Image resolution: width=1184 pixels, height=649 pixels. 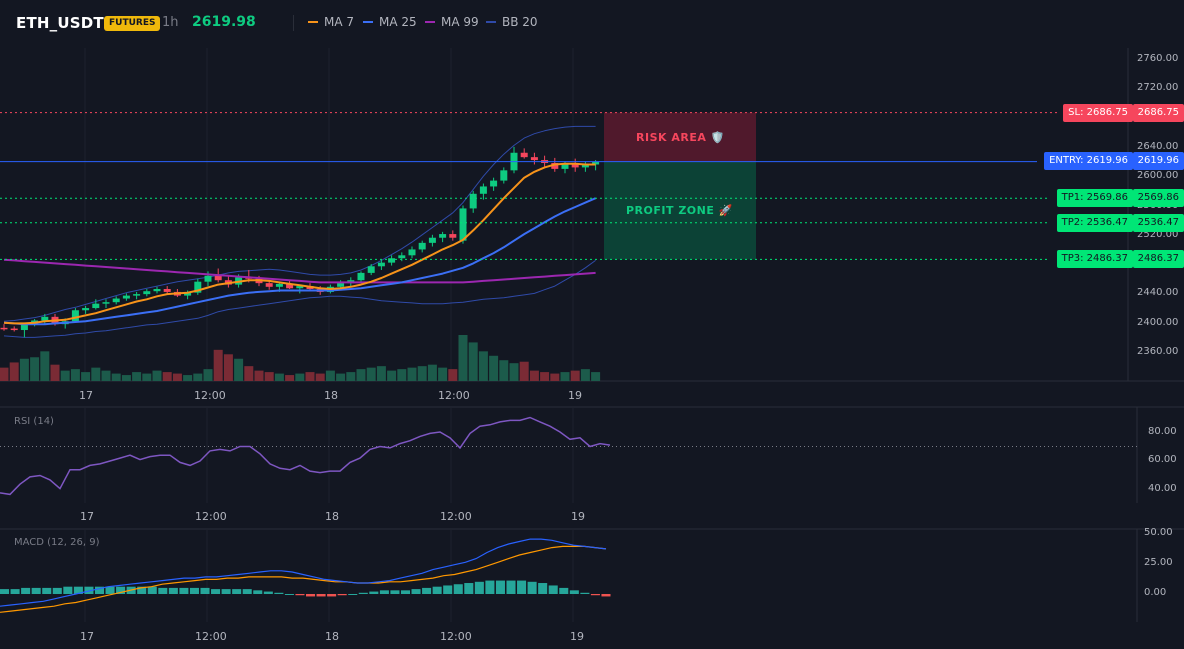 I want to click on tp3-tag: TP3: 2486.37, so click(x=1094, y=259).